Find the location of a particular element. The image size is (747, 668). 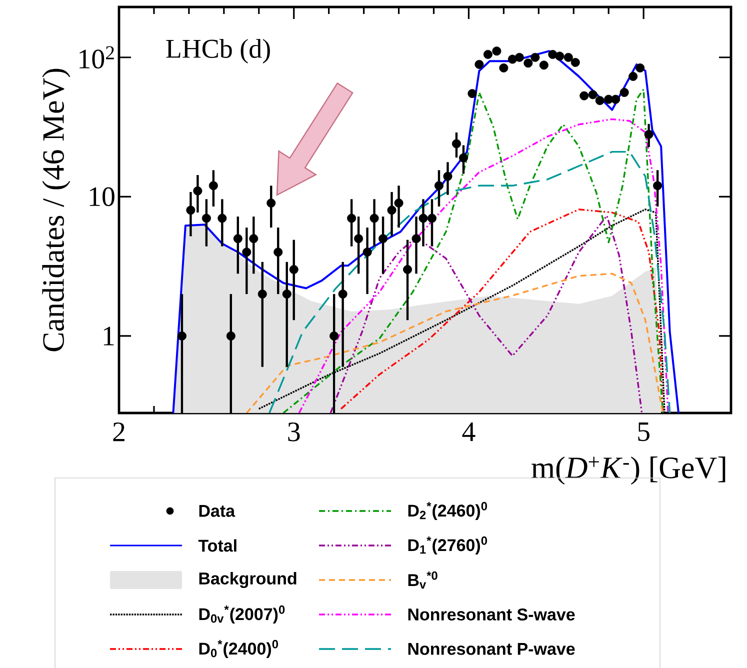

y-tick-label: 10$^{2}$ is located at coordinates (97, 57).